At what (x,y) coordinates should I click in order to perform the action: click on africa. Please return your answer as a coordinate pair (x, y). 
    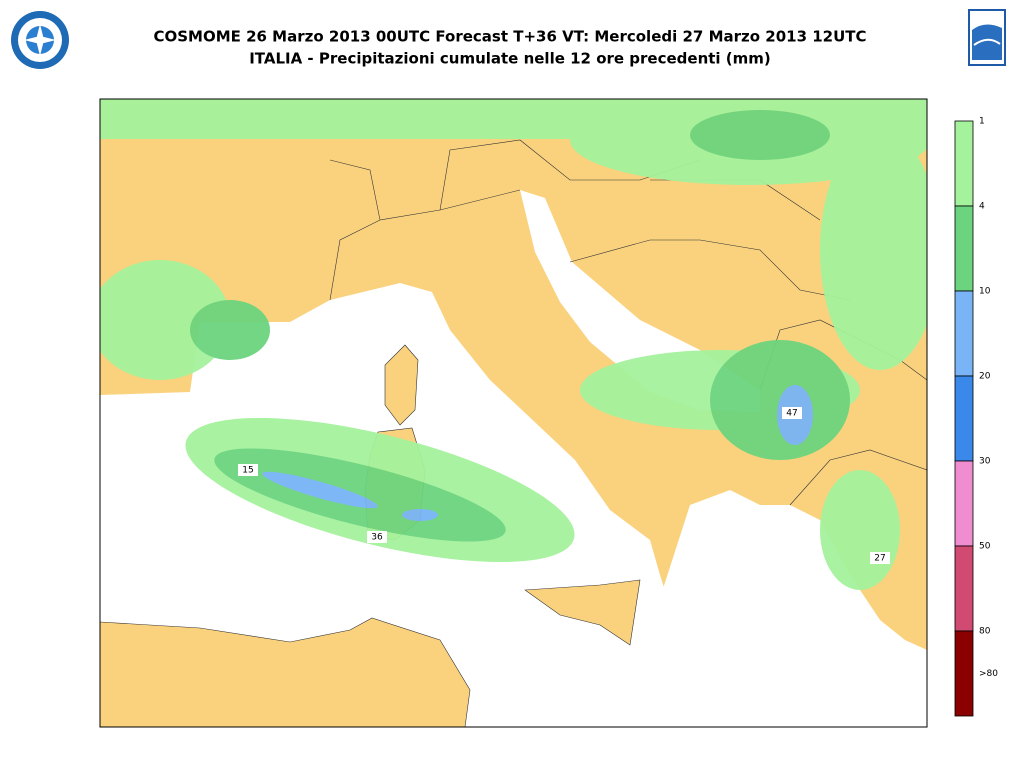
    Looking at the image, I should click on (285, 672).